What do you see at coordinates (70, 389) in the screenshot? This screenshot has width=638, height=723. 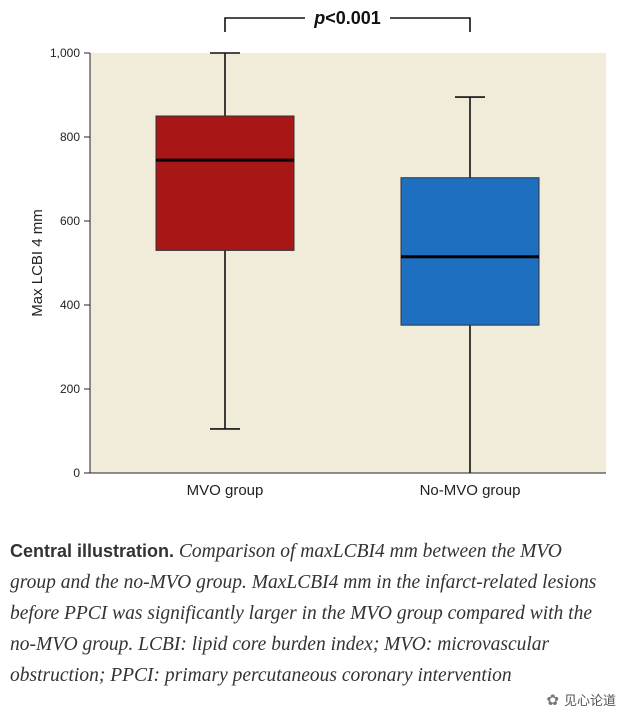 I see `y-tick-label: 200` at bounding box center [70, 389].